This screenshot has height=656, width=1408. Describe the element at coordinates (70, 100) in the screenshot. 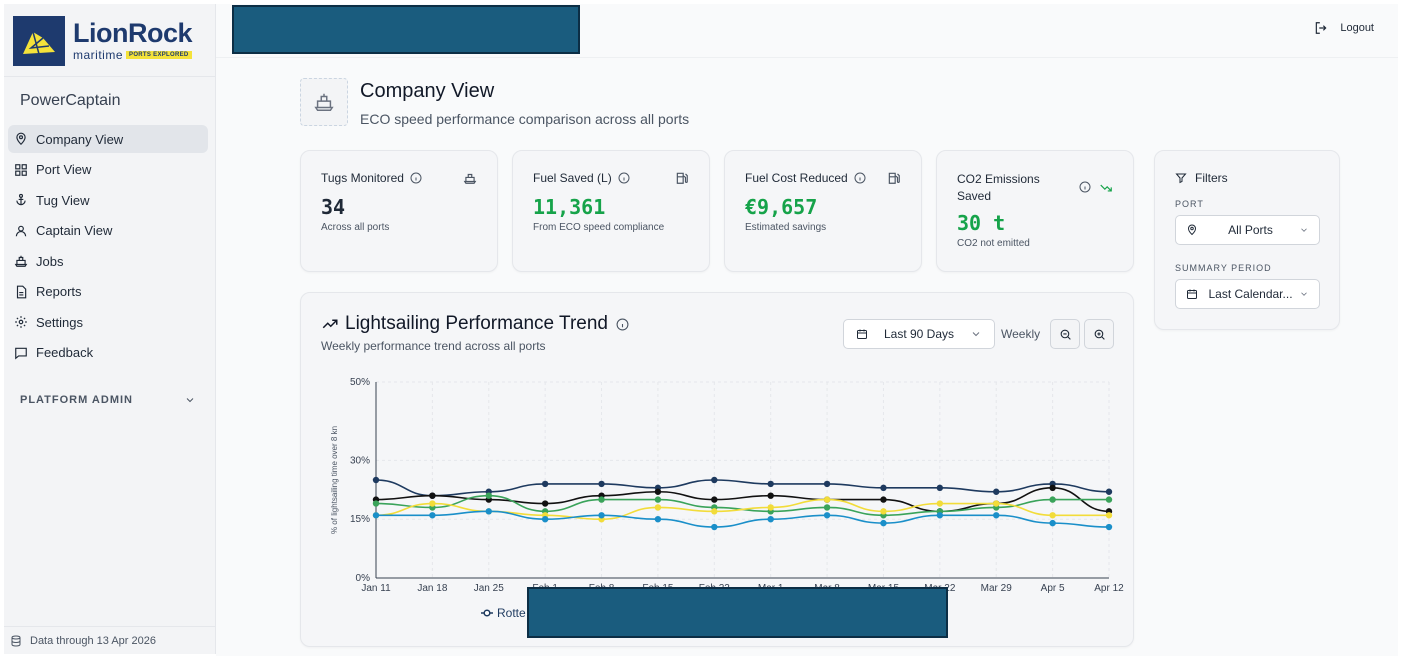

I see `app-name: PowerCaptain` at that location.